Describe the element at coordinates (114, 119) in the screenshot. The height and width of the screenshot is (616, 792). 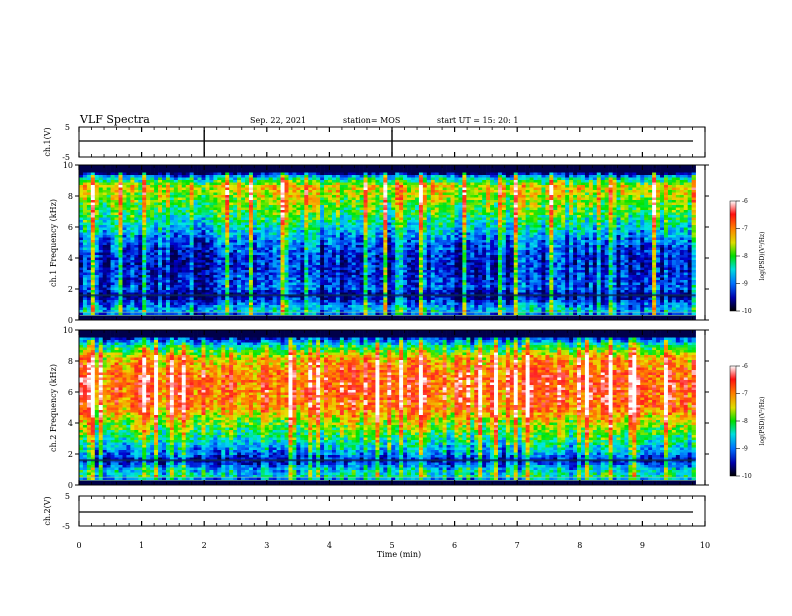
I see `figure-title: VLF Spectra` at that location.